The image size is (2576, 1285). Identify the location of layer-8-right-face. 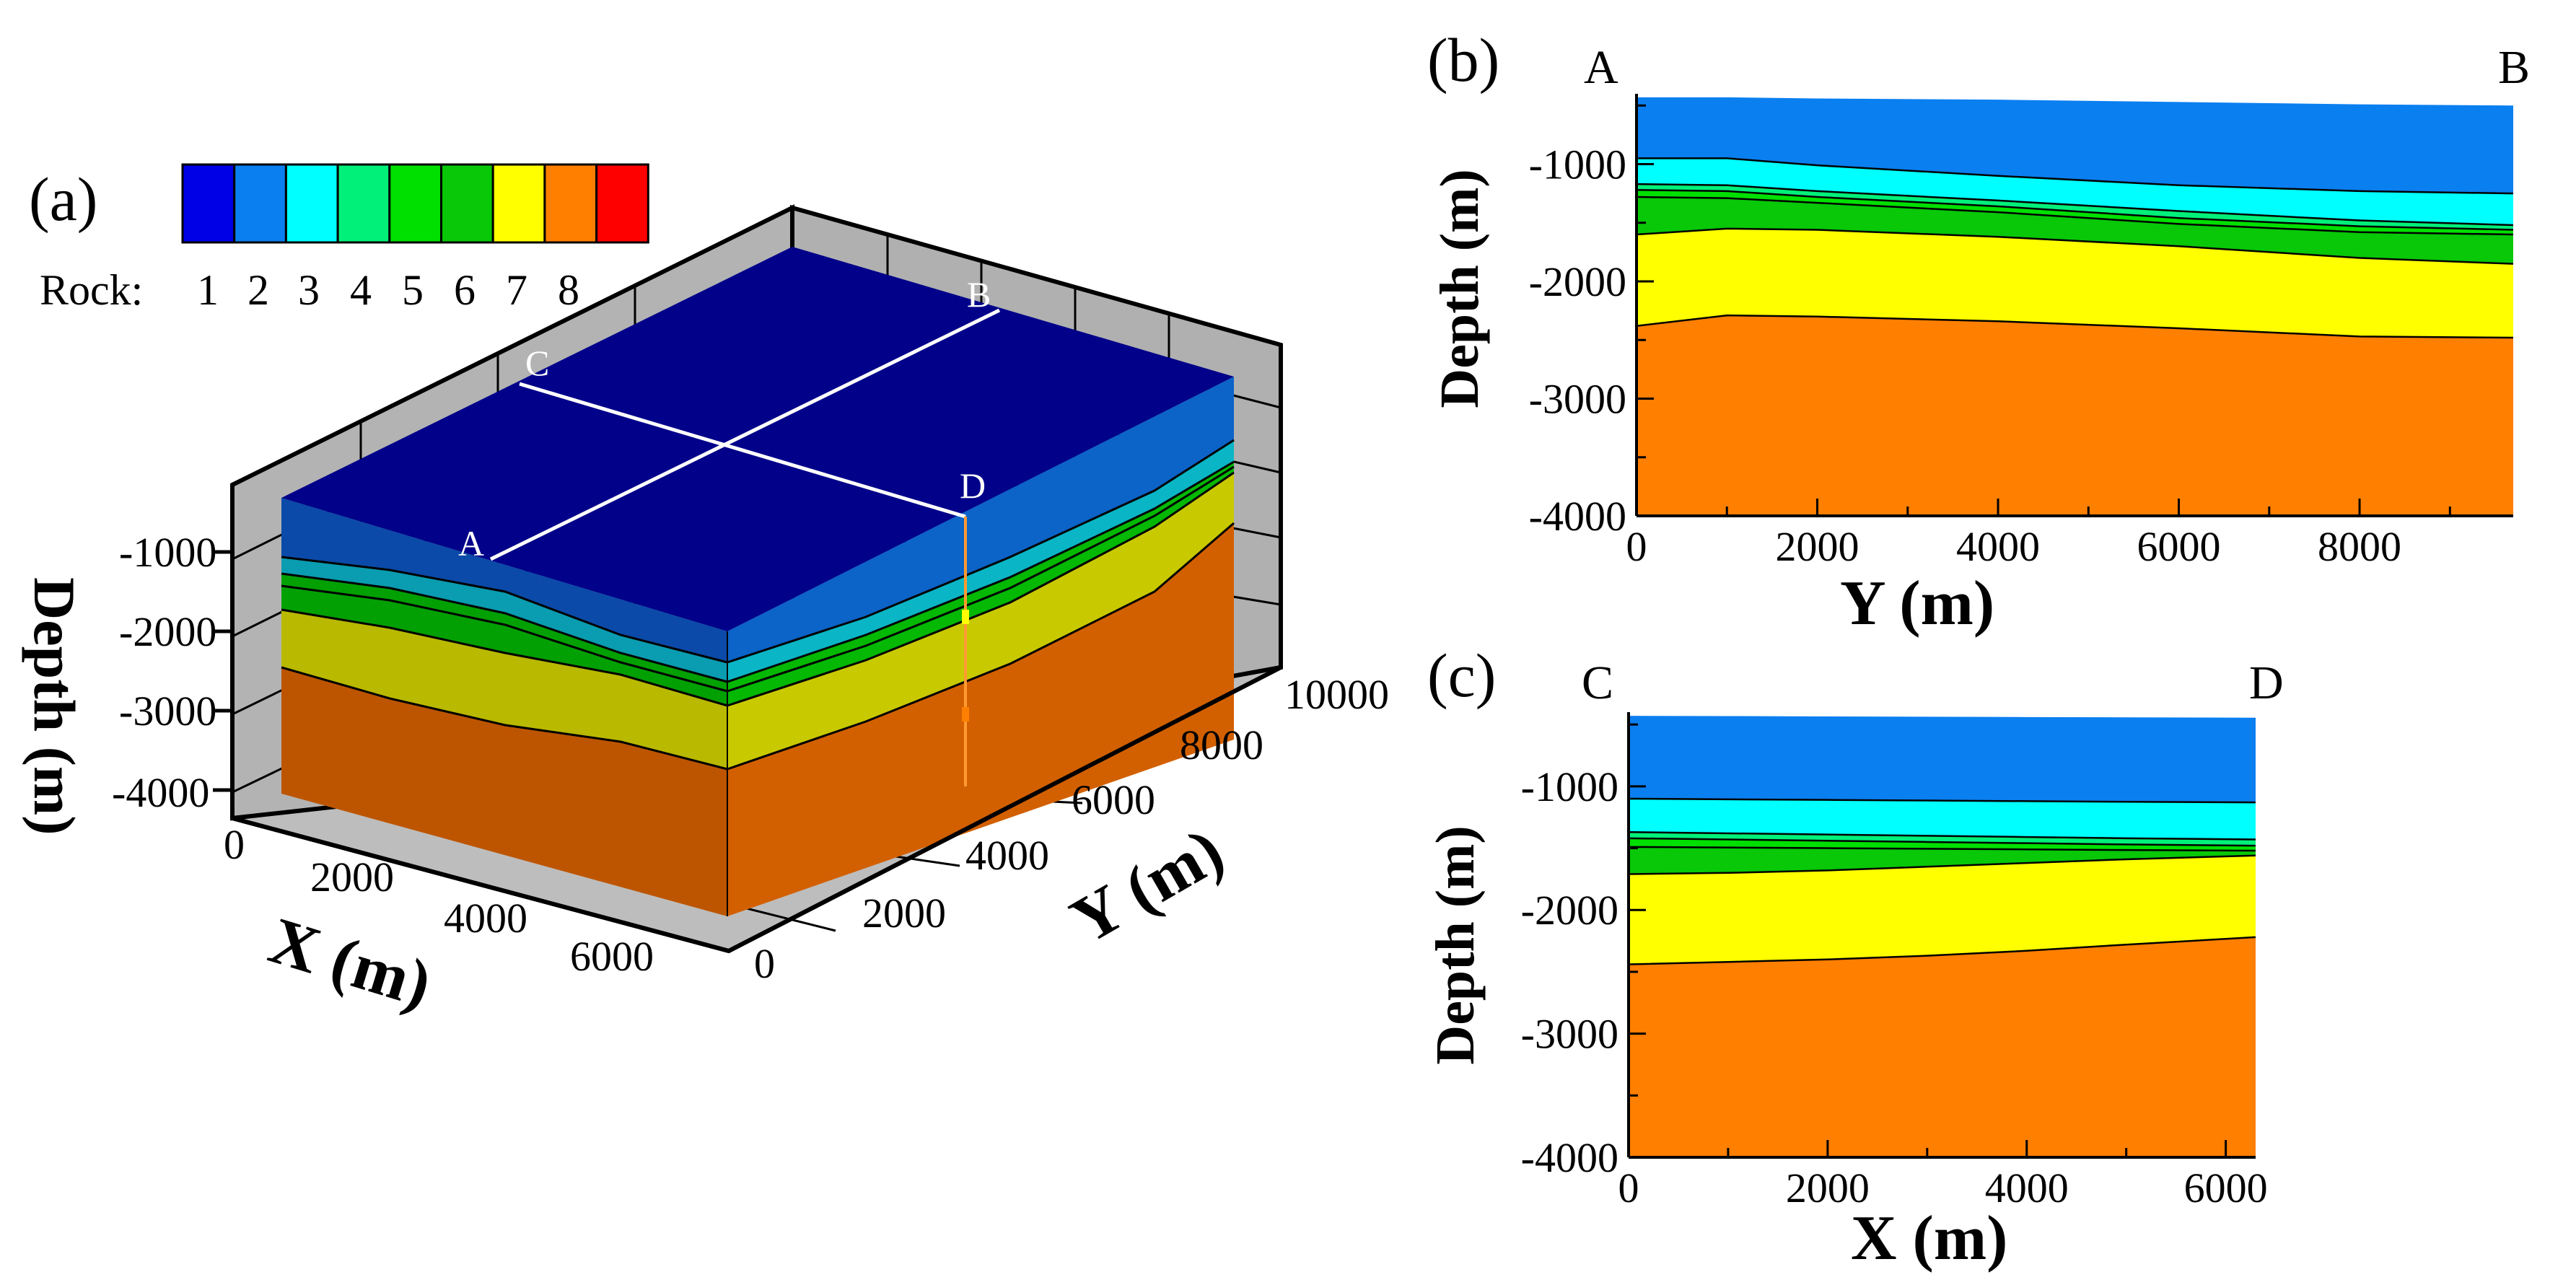
(980, 719).